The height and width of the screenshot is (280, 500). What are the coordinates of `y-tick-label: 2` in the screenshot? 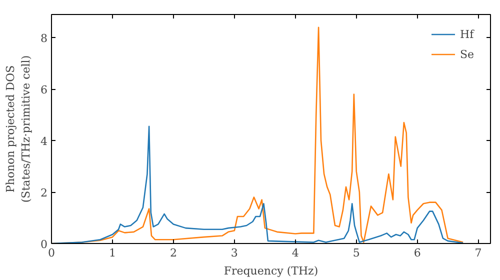 It's located at (44, 193).